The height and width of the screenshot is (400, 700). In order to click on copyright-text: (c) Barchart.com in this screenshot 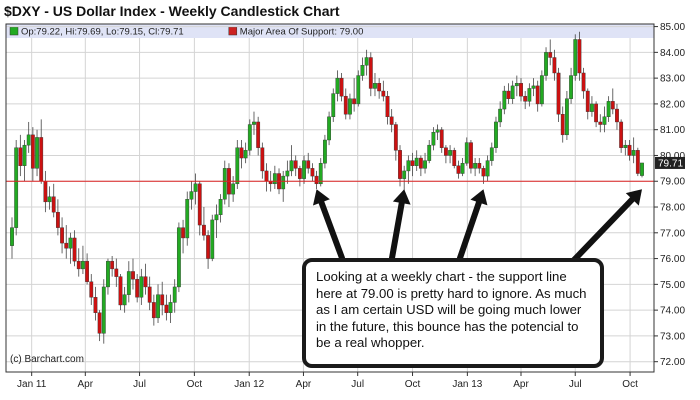, I will do `click(47, 359)`.